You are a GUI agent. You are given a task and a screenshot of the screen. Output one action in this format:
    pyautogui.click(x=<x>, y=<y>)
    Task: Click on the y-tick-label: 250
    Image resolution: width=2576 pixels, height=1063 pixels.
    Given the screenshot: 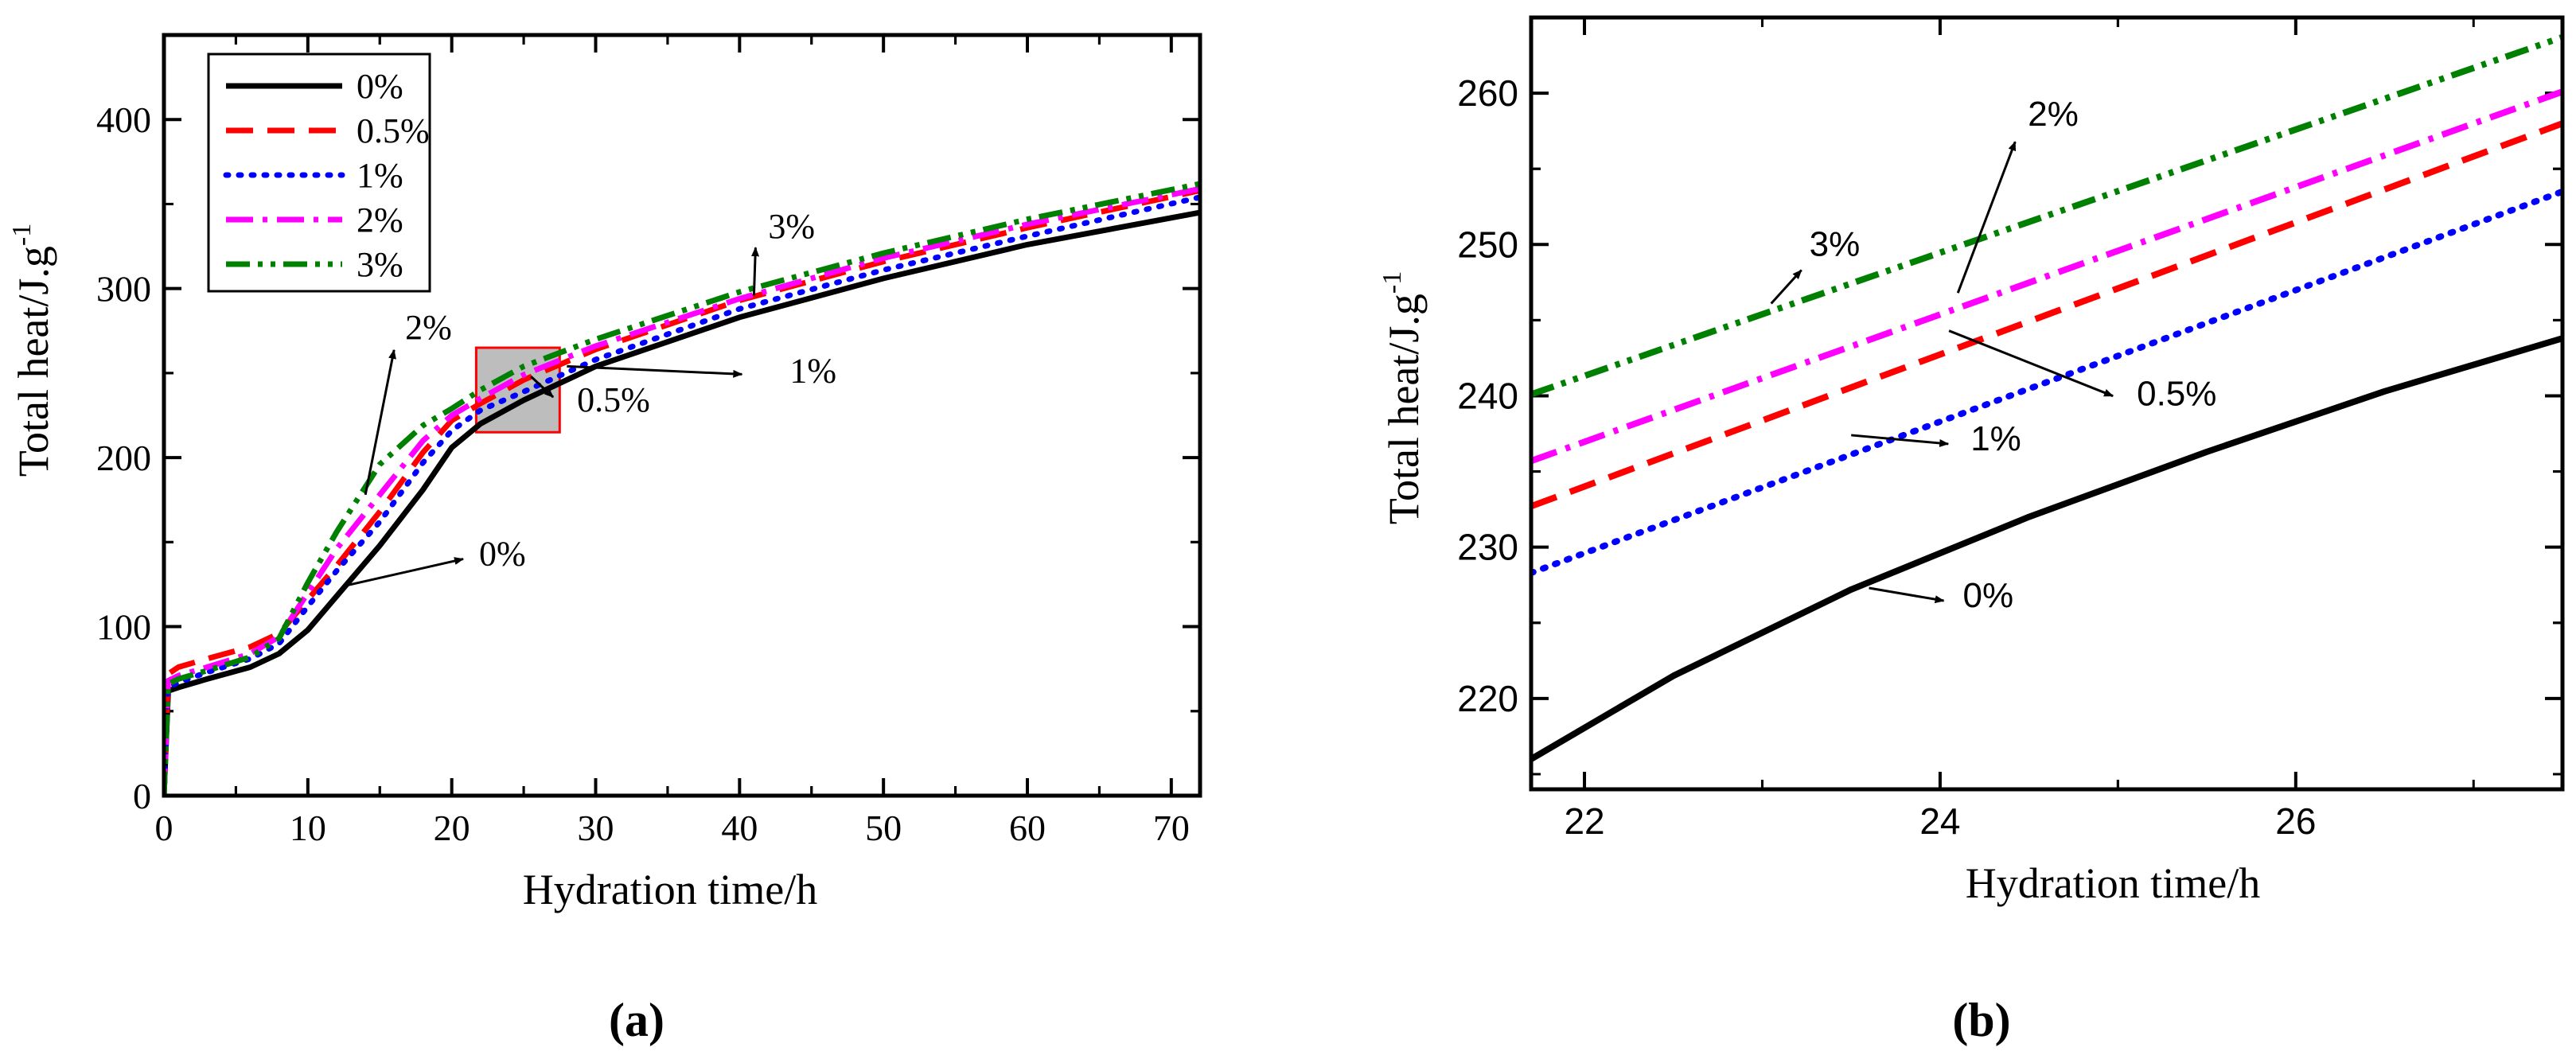 What is the action you would take?
    pyautogui.click(x=1487, y=244)
    